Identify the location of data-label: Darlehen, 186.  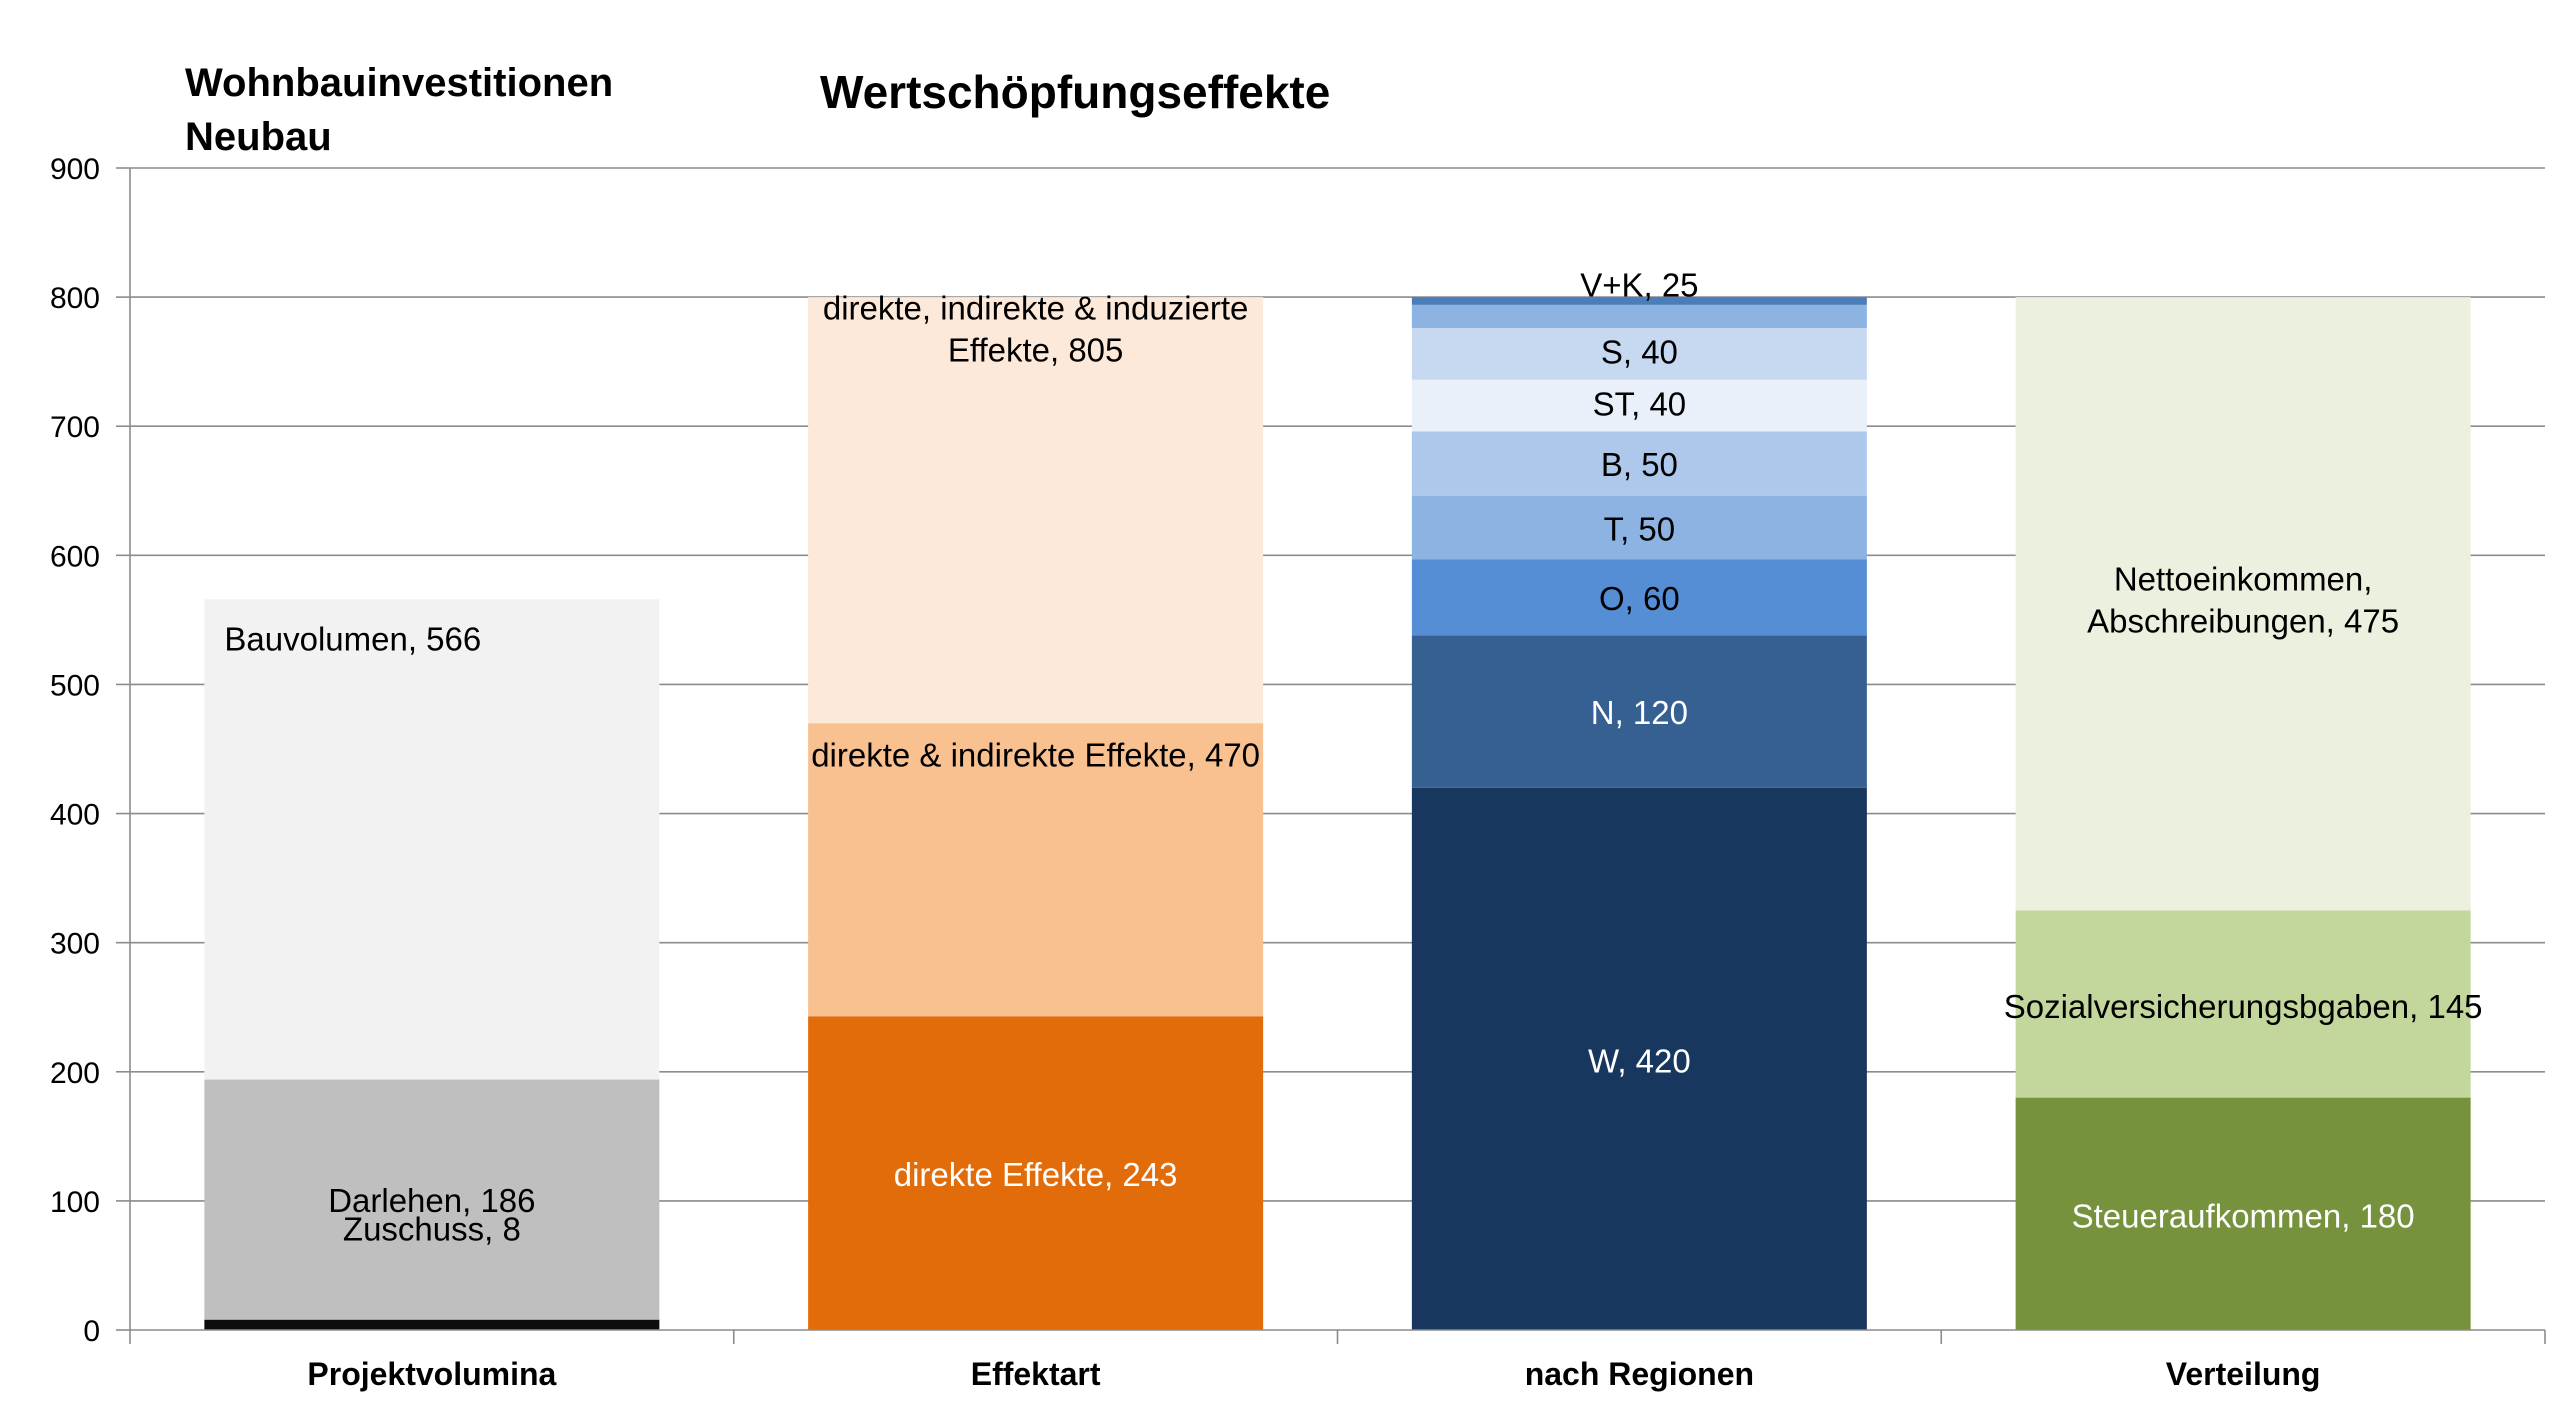
(431, 1200).